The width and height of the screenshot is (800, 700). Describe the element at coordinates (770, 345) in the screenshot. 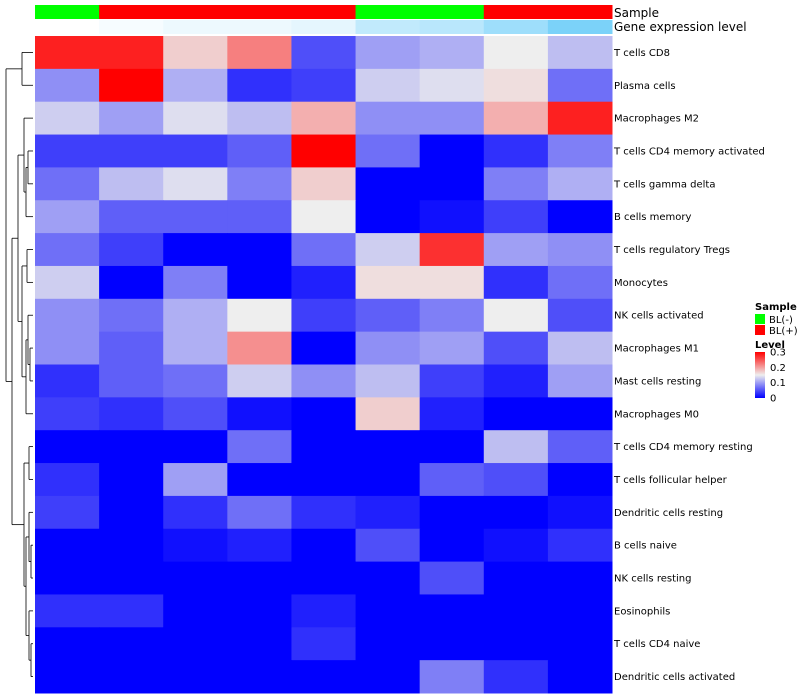

I see `legend-level-title: Level` at that location.